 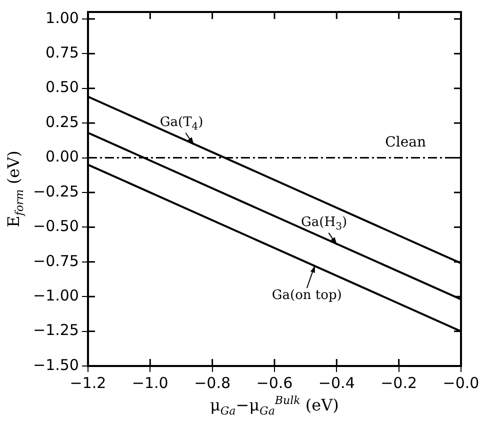 I want to click on x-tick-label: −0.2, so click(x=399, y=383).